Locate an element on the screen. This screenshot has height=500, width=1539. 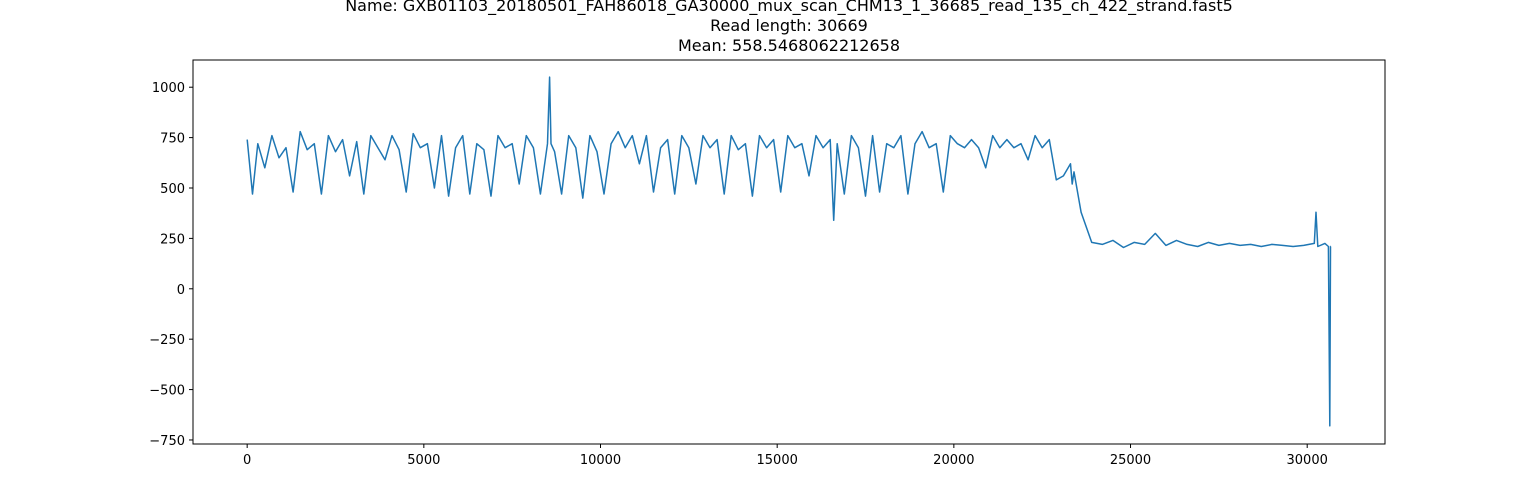
y-tick-label: 500 is located at coordinates (172, 189).